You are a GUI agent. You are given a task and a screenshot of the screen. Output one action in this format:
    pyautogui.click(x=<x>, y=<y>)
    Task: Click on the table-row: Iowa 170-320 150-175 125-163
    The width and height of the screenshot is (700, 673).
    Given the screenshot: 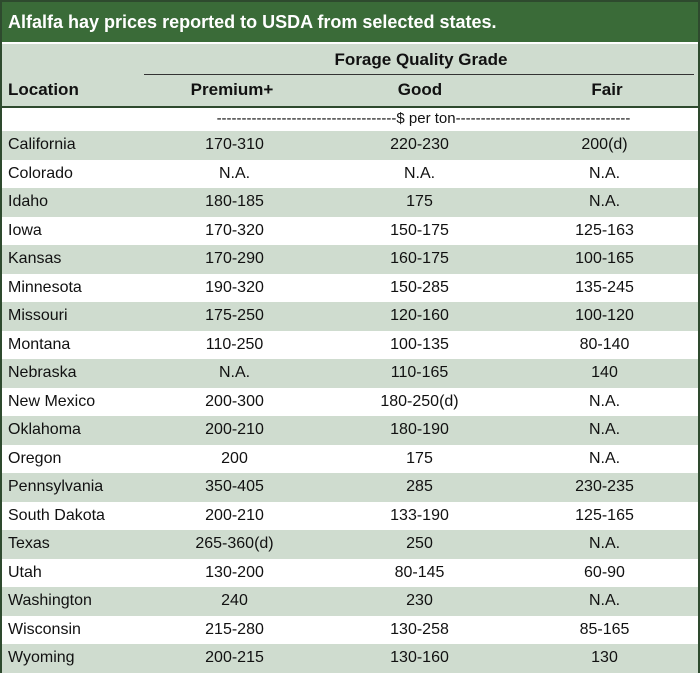 What is the action you would take?
    pyautogui.click(x=350, y=230)
    